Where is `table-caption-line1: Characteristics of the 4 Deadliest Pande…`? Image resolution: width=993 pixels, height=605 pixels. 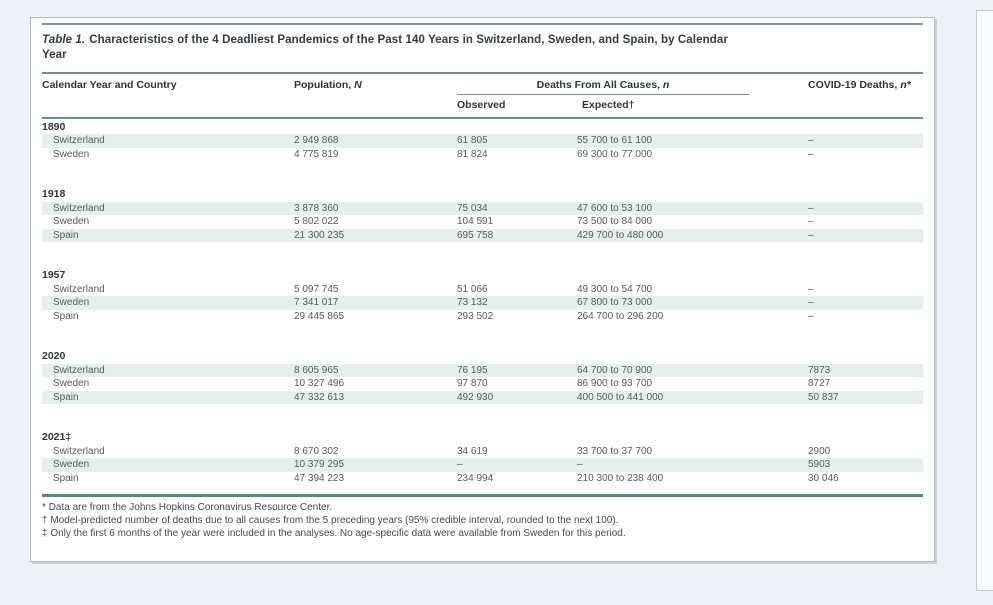 table-caption-line1: Characteristics of the 4 Deadliest Pande… is located at coordinates (408, 40).